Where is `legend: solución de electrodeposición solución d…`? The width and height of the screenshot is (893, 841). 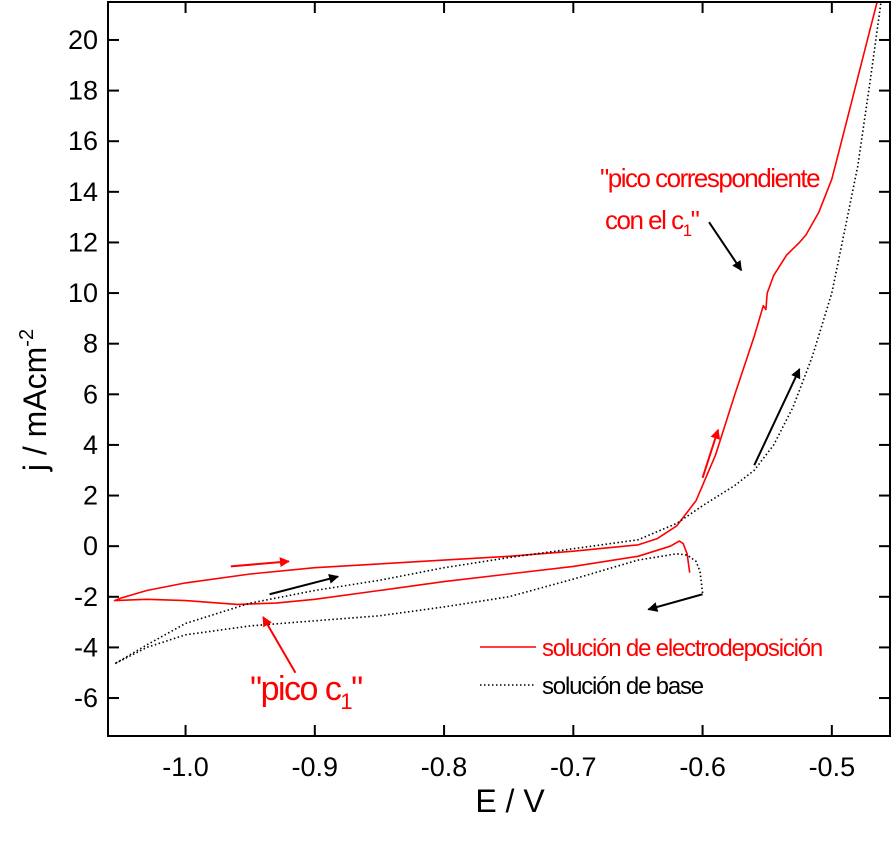 legend: solución de electrodeposición solución d… is located at coordinates (651, 667).